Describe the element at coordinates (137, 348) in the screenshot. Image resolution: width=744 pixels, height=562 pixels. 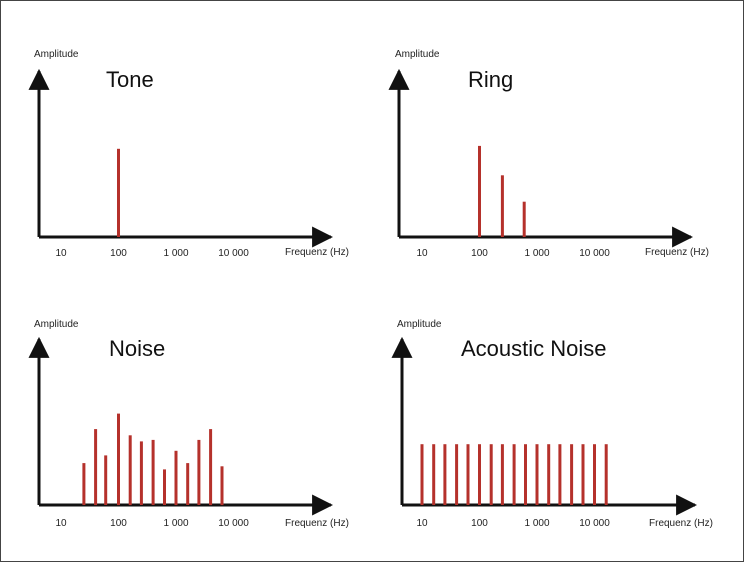
I see `chart-title: Noise` at that location.